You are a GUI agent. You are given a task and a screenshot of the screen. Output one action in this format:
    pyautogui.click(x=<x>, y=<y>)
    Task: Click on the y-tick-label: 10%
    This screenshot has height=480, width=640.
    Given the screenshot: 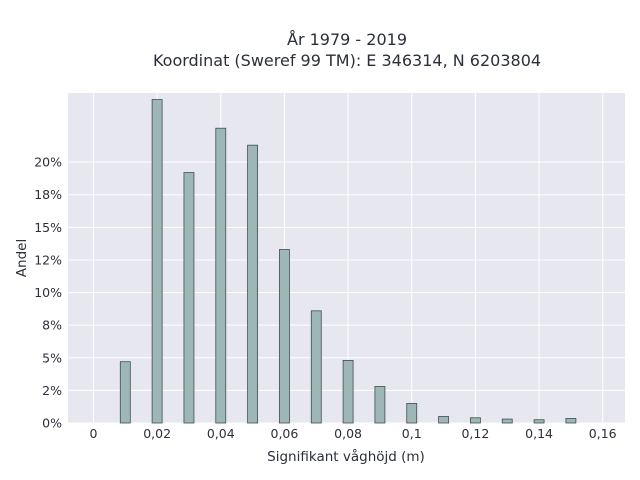 What is the action you would take?
    pyautogui.click(x=48, y=292)
    